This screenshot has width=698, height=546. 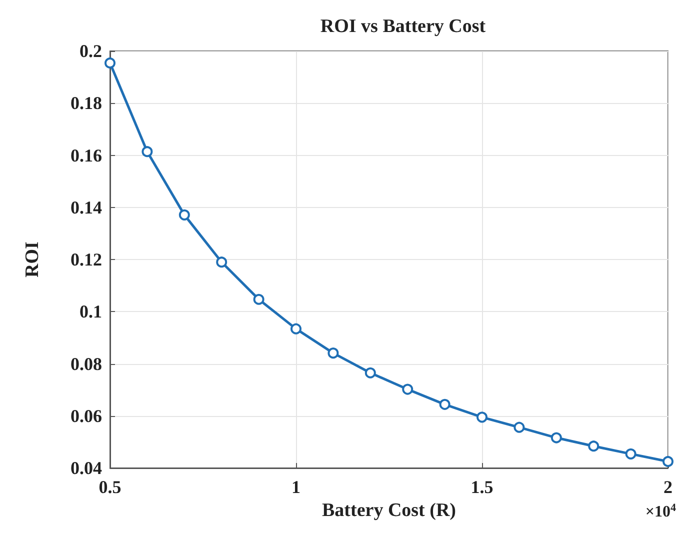 I want to click on y-tick-label: 0.04, so click(x=86, y=468).